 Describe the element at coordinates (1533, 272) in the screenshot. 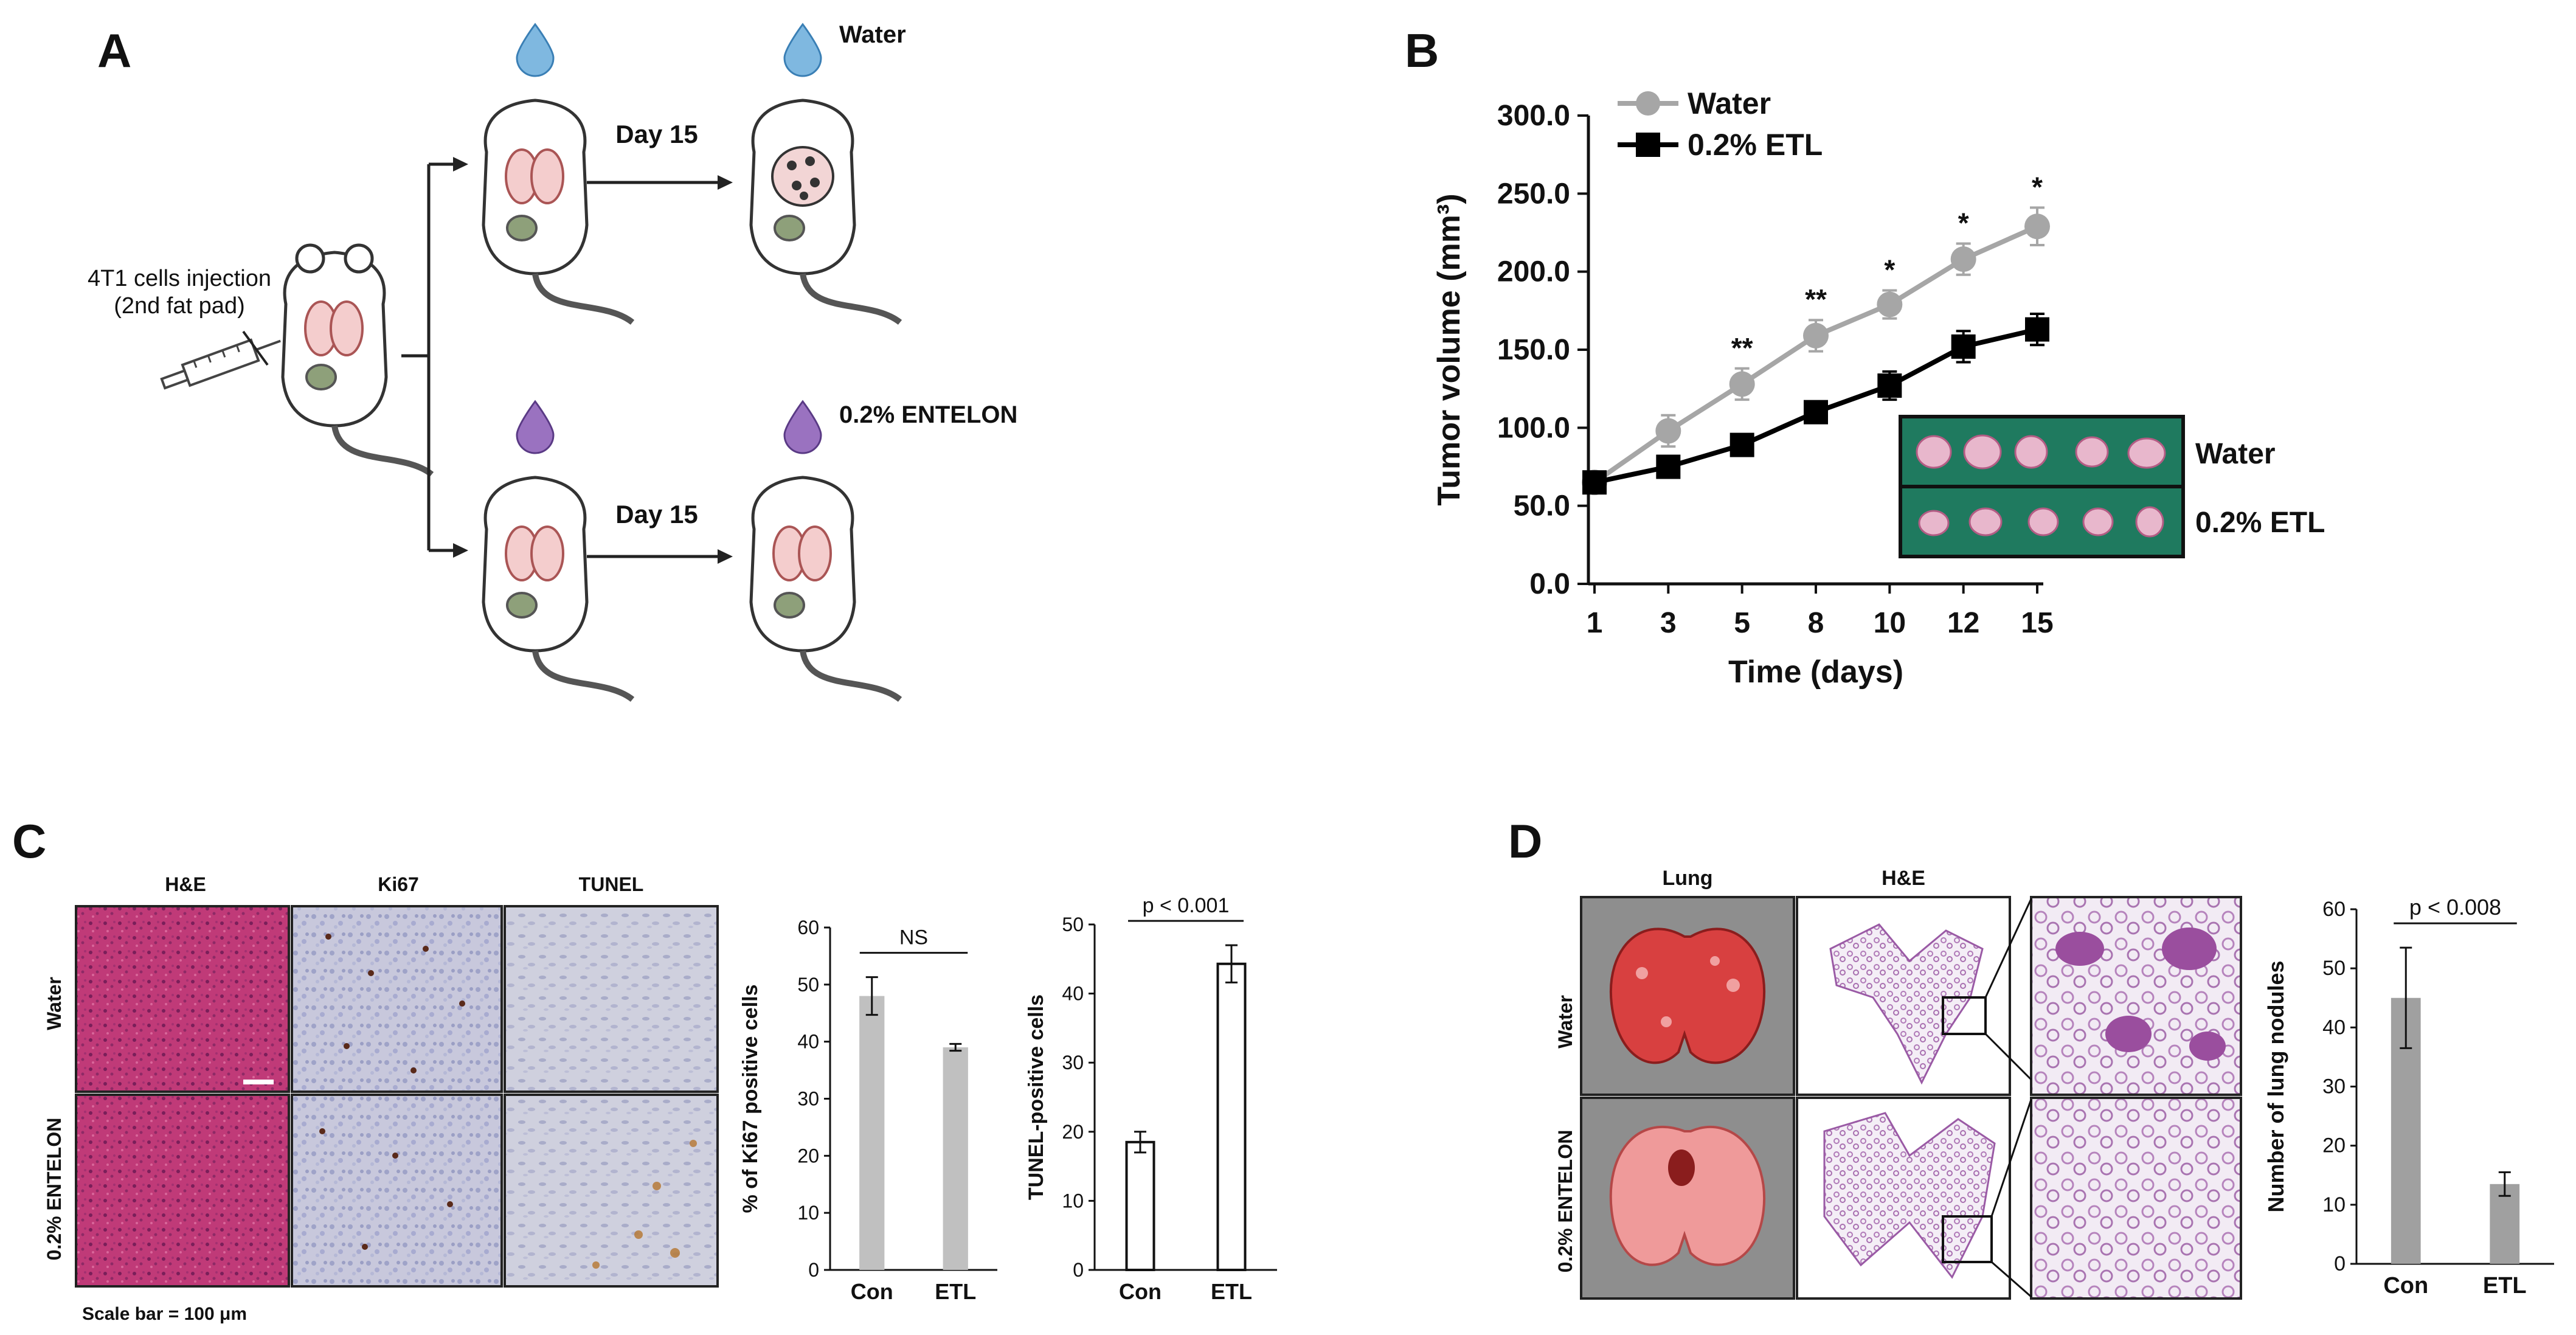

I see `y-tick-label: 200.0` at that location.